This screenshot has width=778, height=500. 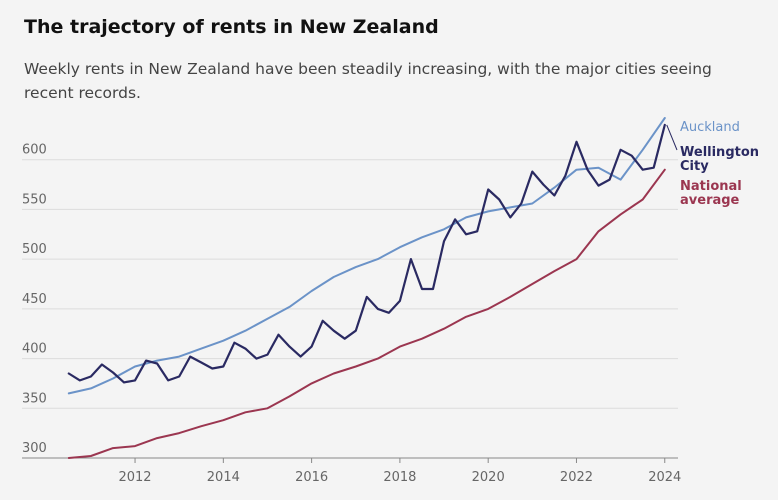 What do you see at coordinates (488, 477) in the screenshot?
I see `x-tick-label: 2020` at bounding box center [488, 477].